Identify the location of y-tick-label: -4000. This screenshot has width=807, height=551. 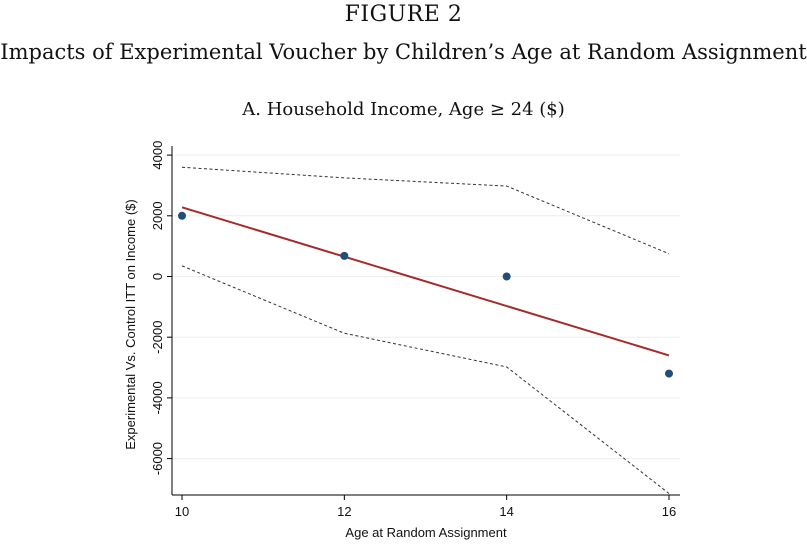
(157, 397).